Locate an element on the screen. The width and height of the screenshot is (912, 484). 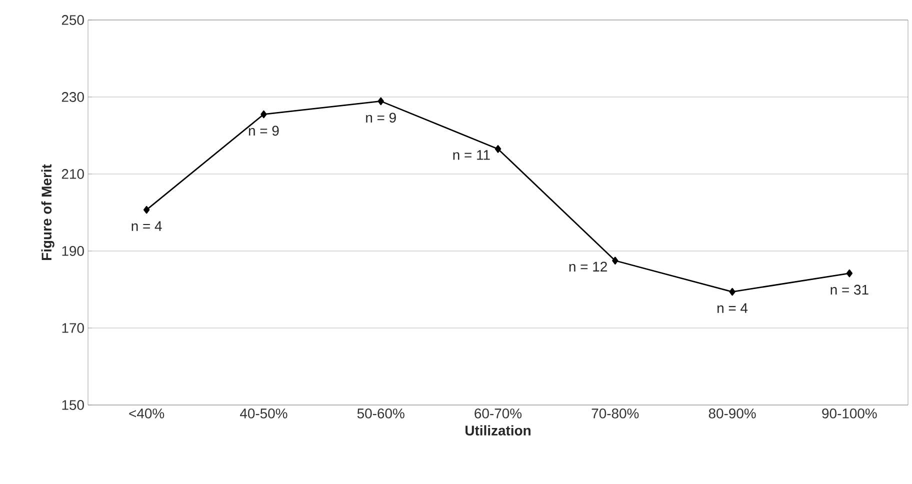
x-tick-label: 80-90% is located at coordinates (732, 413).